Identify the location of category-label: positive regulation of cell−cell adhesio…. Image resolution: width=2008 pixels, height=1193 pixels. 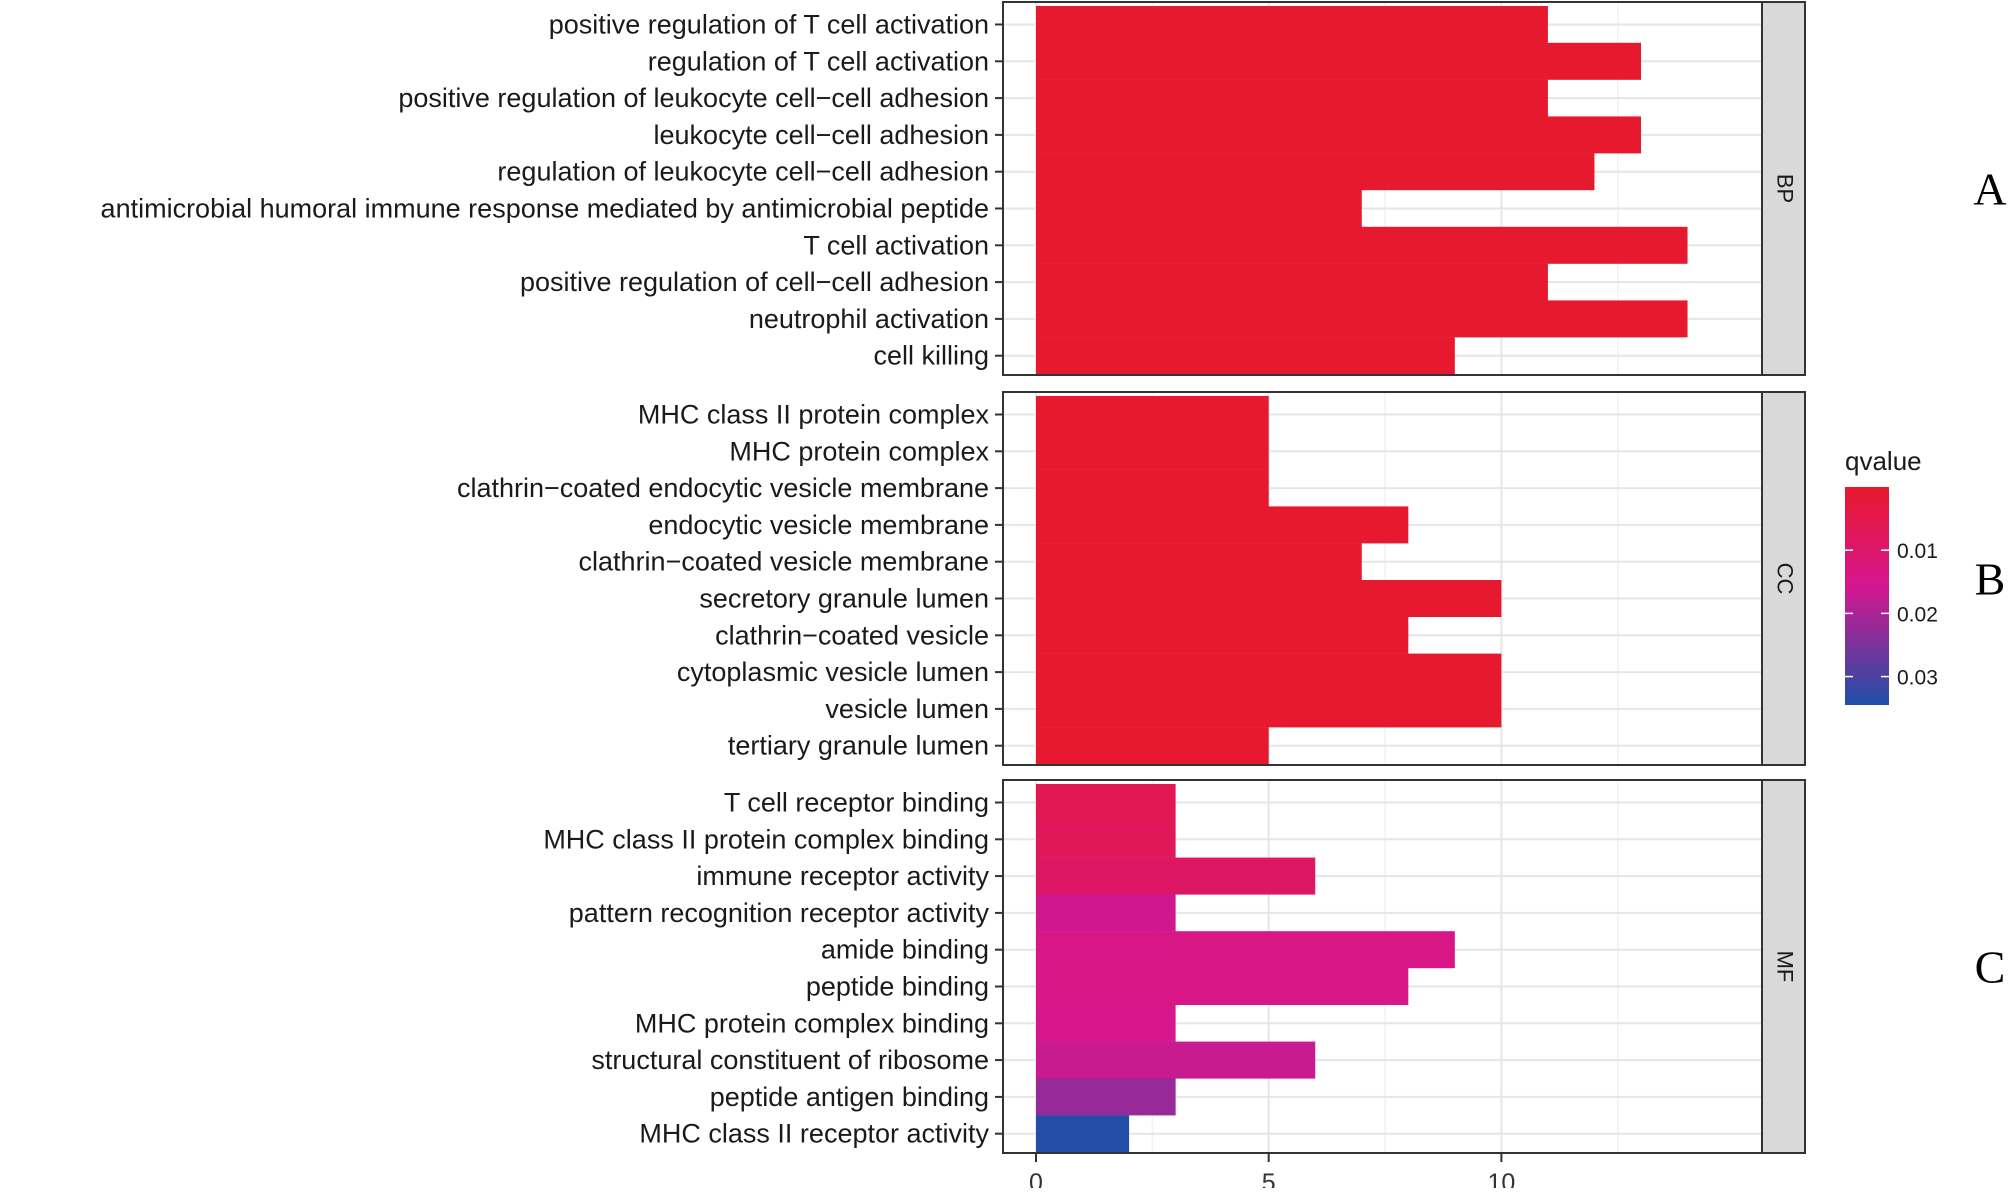
(754, 282).